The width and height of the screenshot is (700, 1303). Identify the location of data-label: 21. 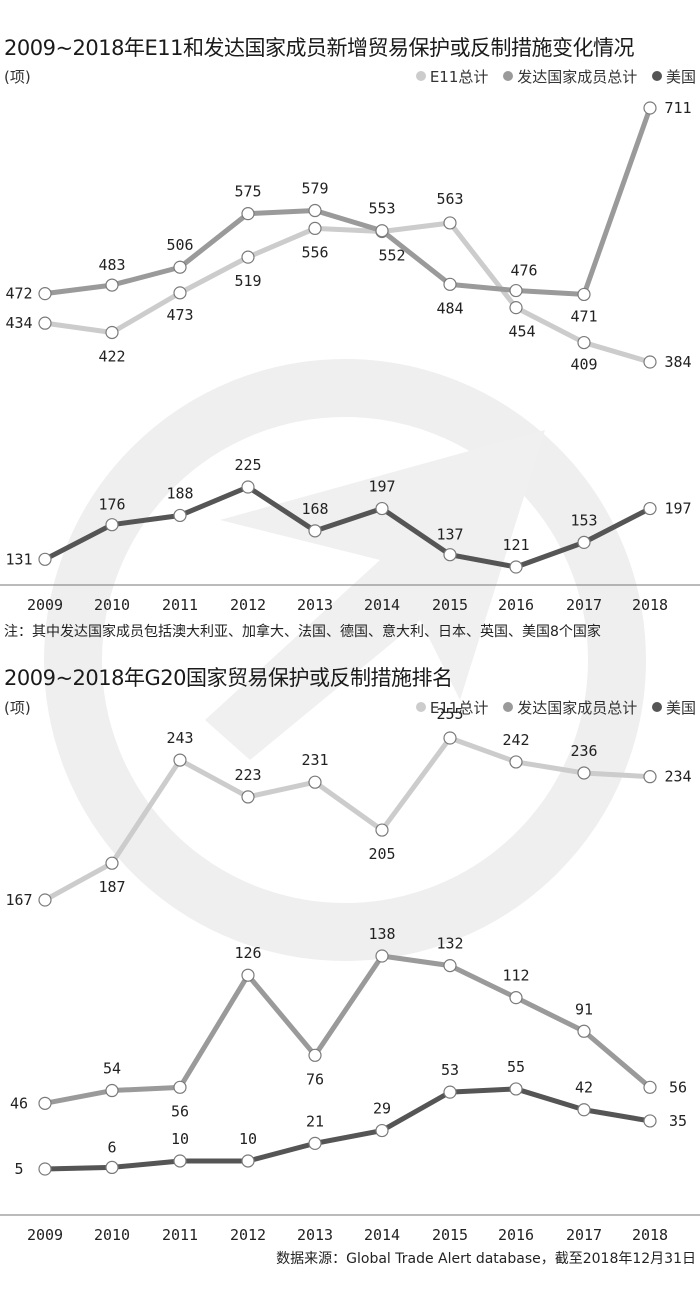
(315, 1121).